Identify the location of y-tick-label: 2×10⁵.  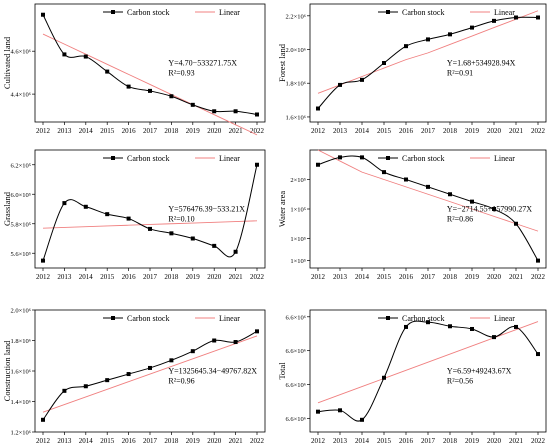
(298, 180).